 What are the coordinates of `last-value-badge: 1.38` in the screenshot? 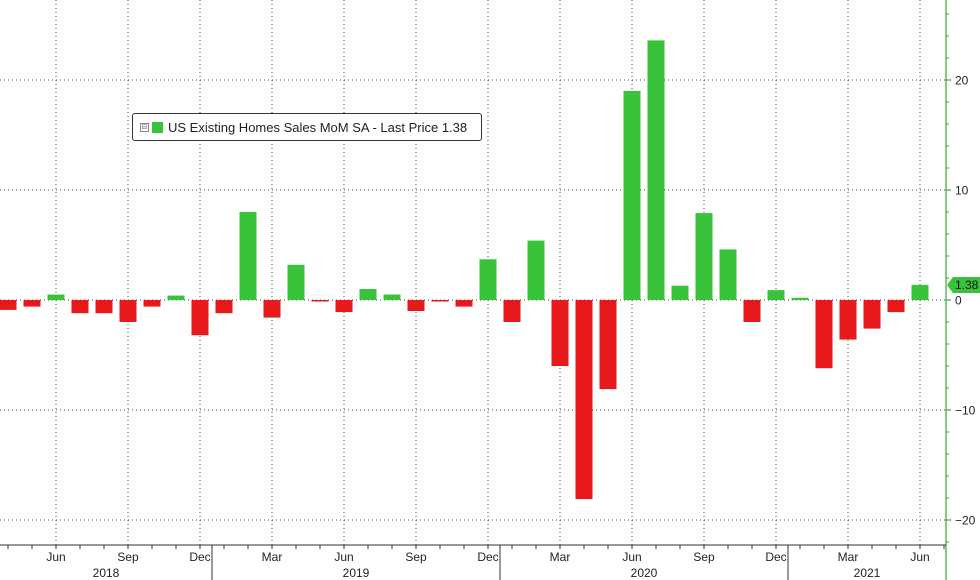 It's located at (963, 285).